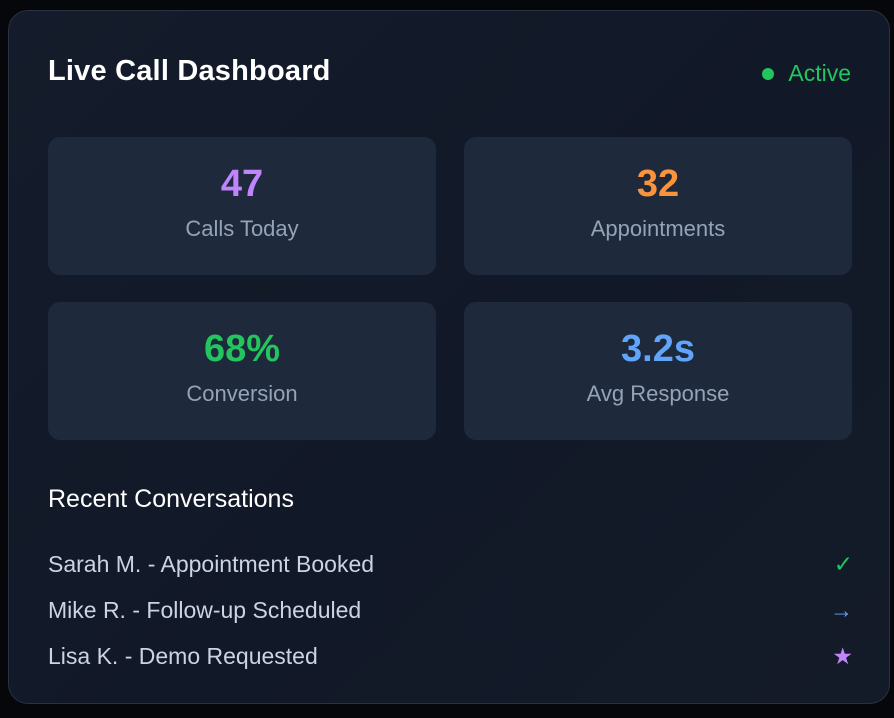 The height and width of the screenshot is (718, 894). I want to click on conversation-text: Sarah M. - Appointment Booked, so click(211, 563).